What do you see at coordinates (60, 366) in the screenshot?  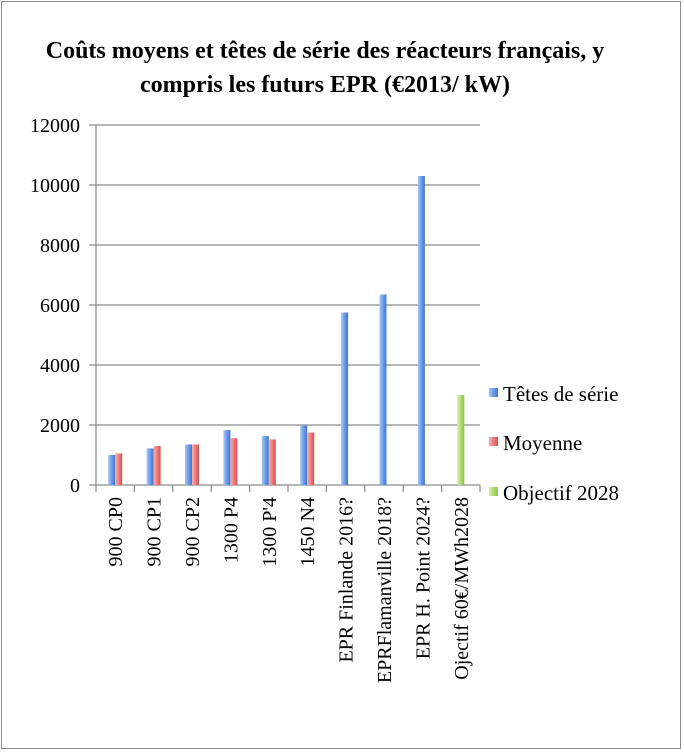 I see `y-tick-label: 4000` at bounding box center [60, 366].